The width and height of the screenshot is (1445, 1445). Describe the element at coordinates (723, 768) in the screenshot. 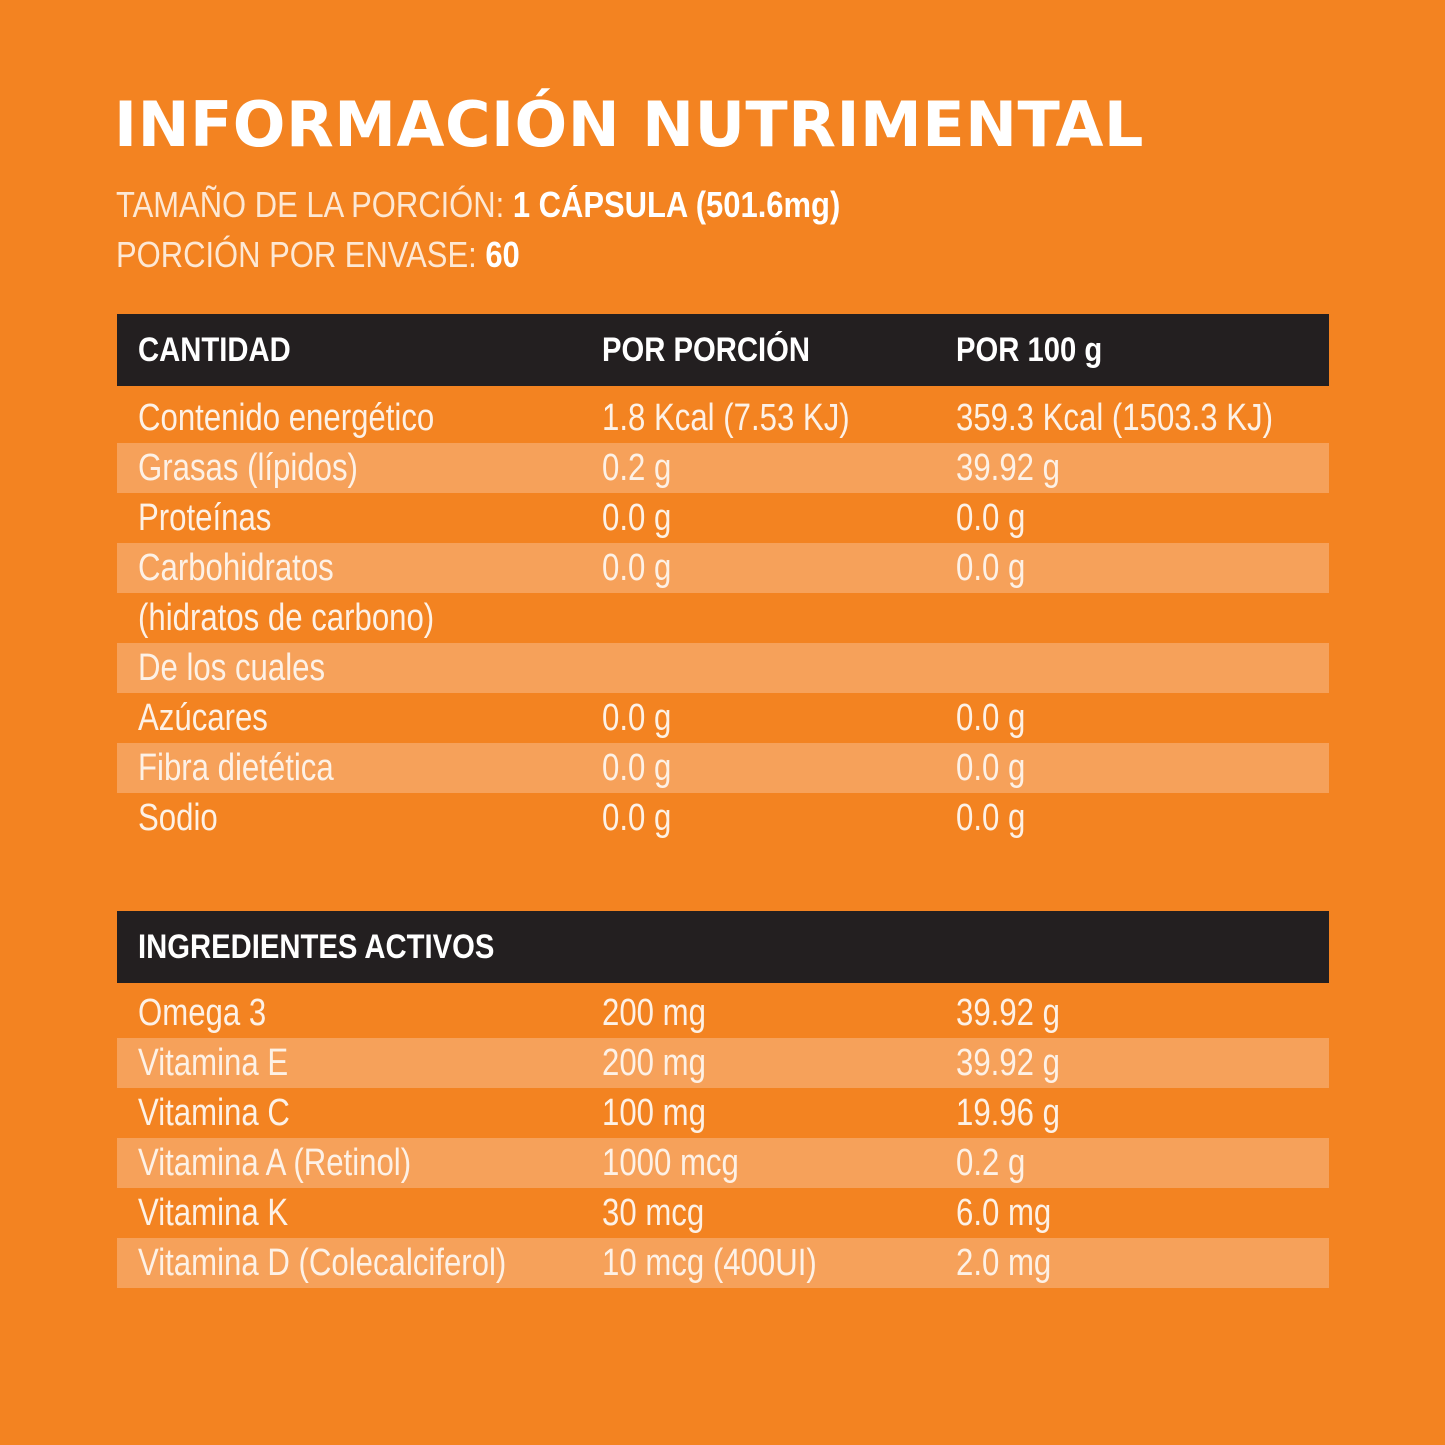

I see `nutrition-row: Fibra dietética 0.0 g 0.0 g` at that location.